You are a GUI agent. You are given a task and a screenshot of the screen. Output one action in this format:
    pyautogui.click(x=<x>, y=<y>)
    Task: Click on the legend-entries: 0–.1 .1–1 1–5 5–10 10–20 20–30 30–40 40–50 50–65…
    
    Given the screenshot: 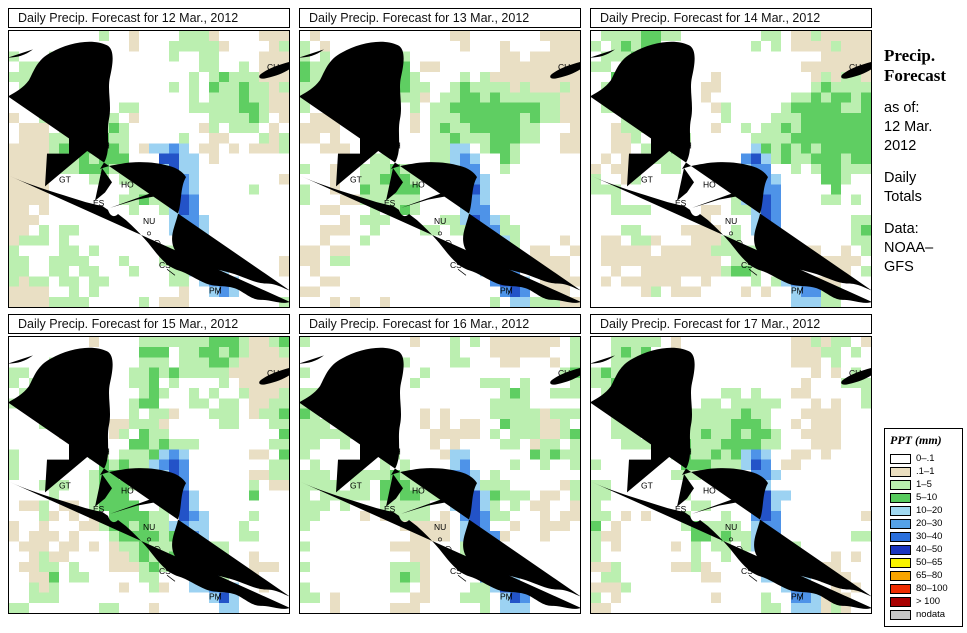 What is the action you would take?
    pyautogui.click(x=924, y=536)
    